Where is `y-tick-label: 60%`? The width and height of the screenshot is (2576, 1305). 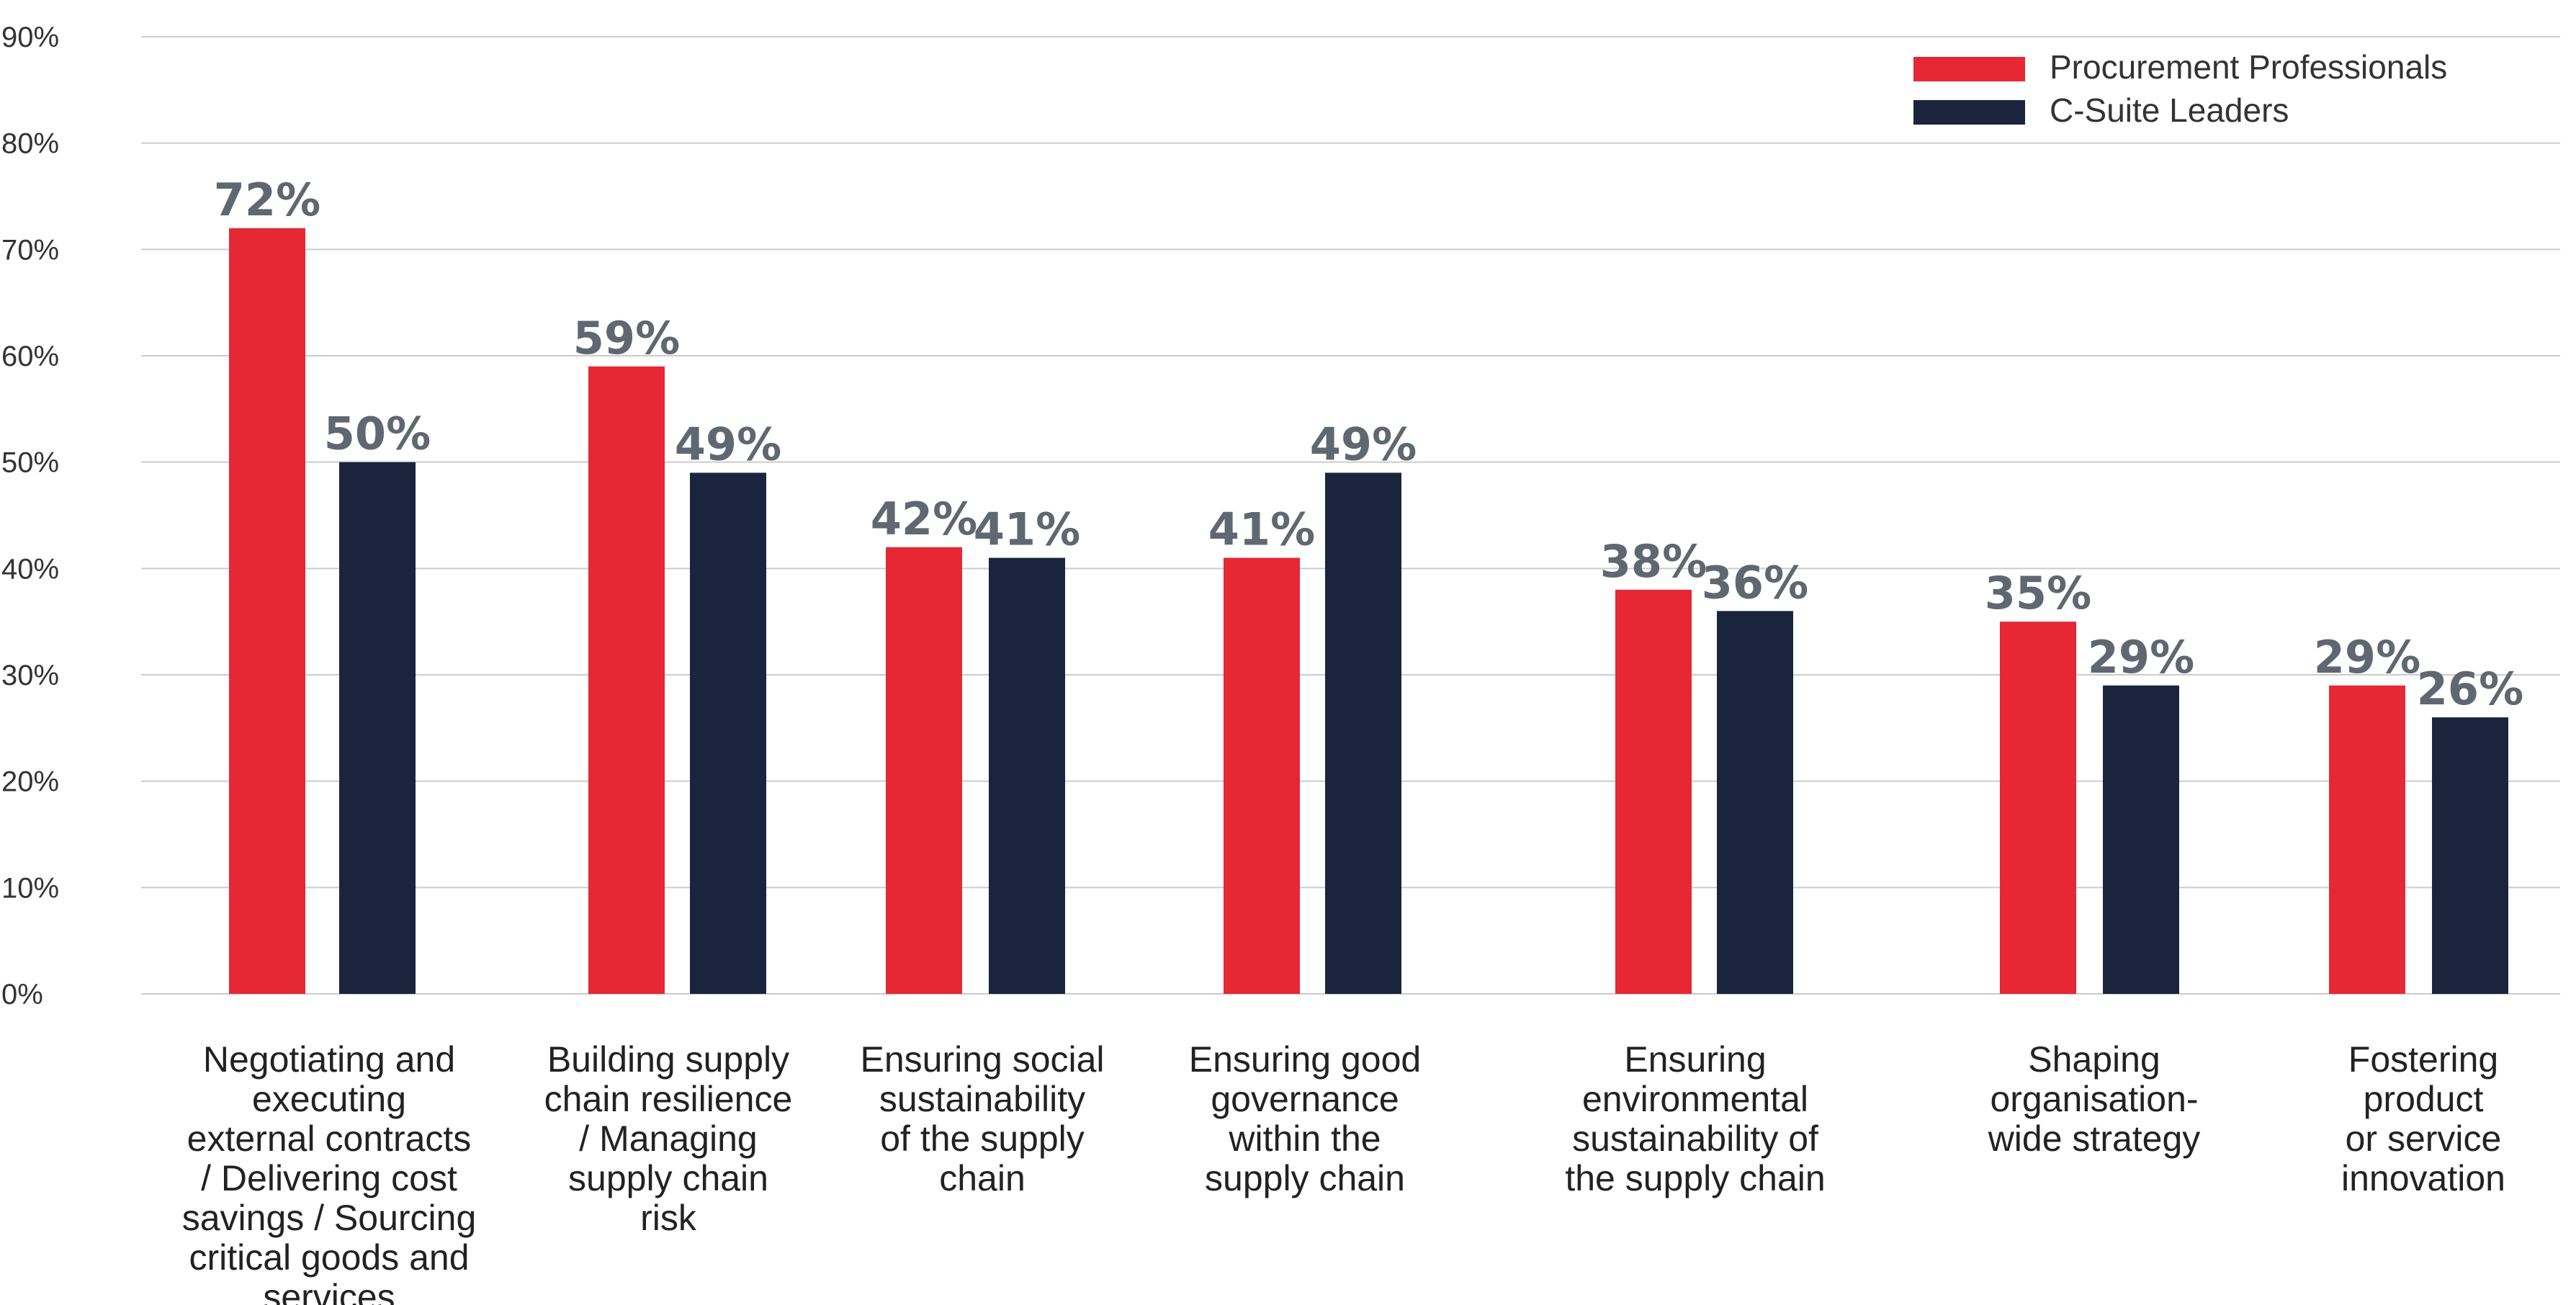 y-tick-label: 60% is located at coordinates (30, 356).